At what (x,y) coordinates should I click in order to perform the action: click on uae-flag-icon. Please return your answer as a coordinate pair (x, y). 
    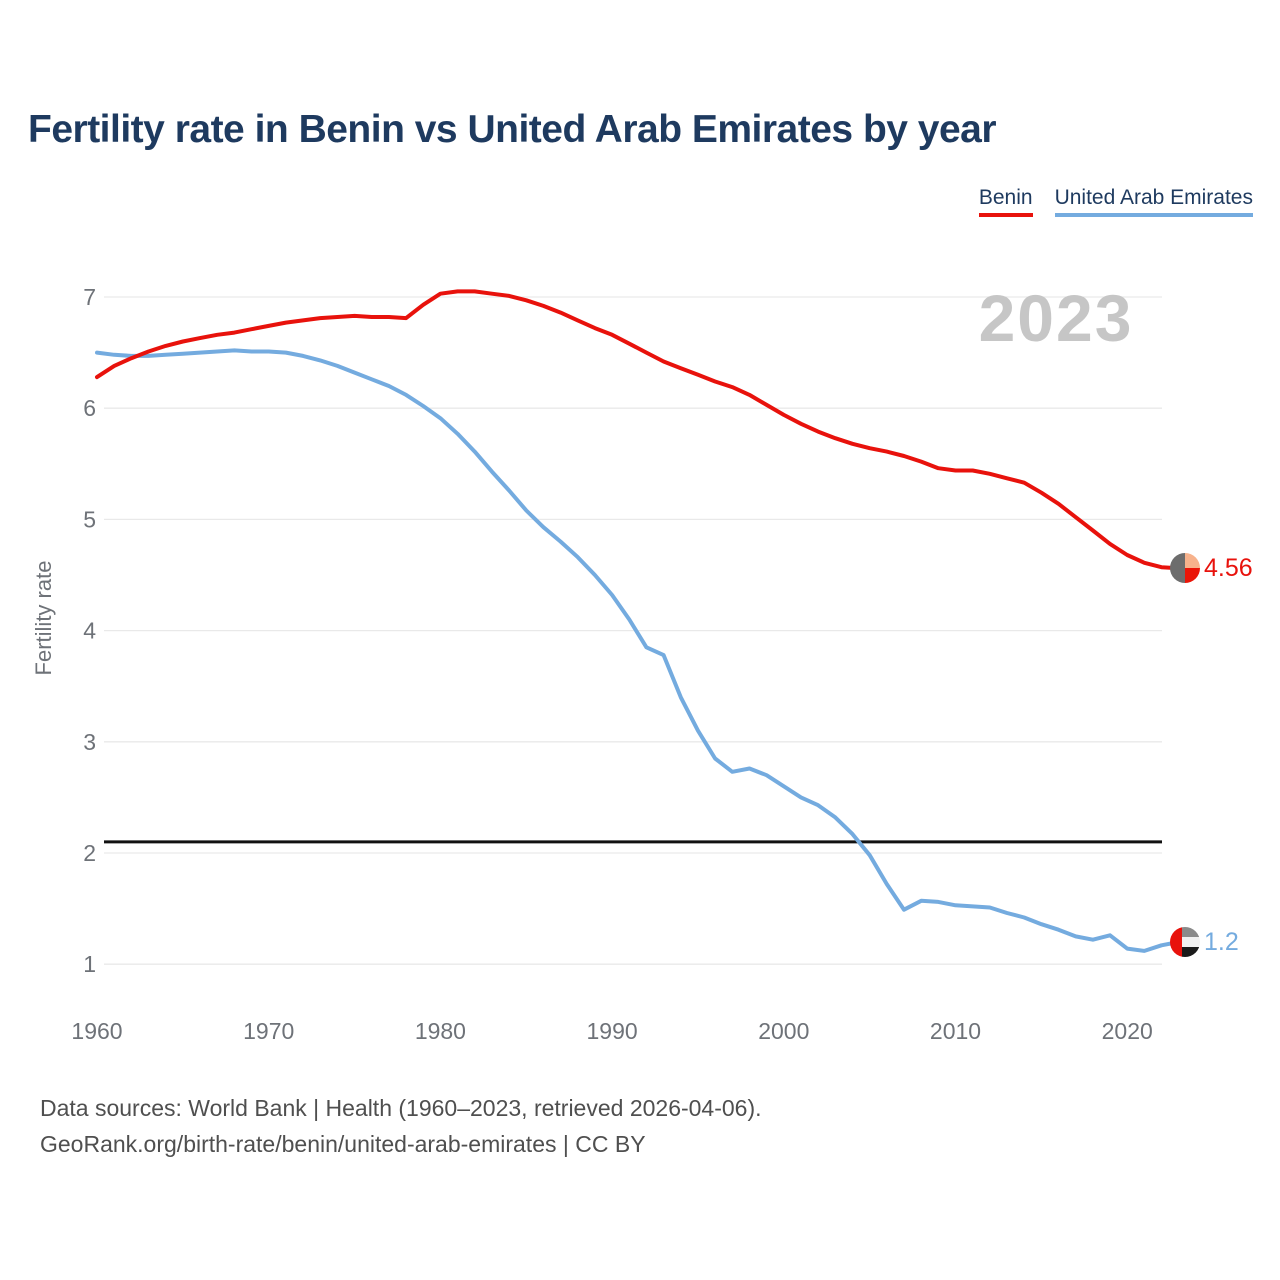
    Looking at the image, I should click on (1185, 941).